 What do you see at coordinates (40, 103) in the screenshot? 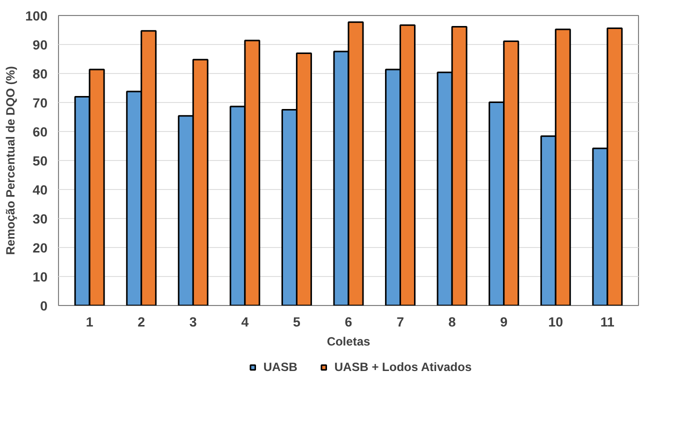
I see `y-tick-label: 70` at bounding box center [40, 103].